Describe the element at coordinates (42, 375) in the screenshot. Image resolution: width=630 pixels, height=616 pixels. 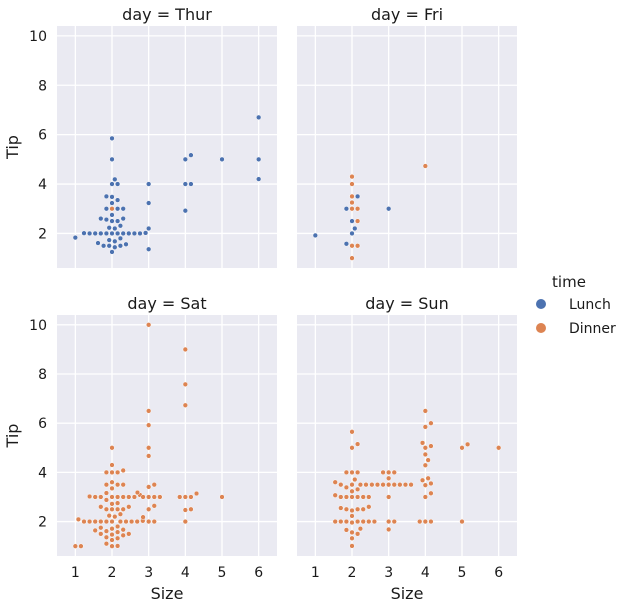
I see `y-tick-label: 8` at that location.